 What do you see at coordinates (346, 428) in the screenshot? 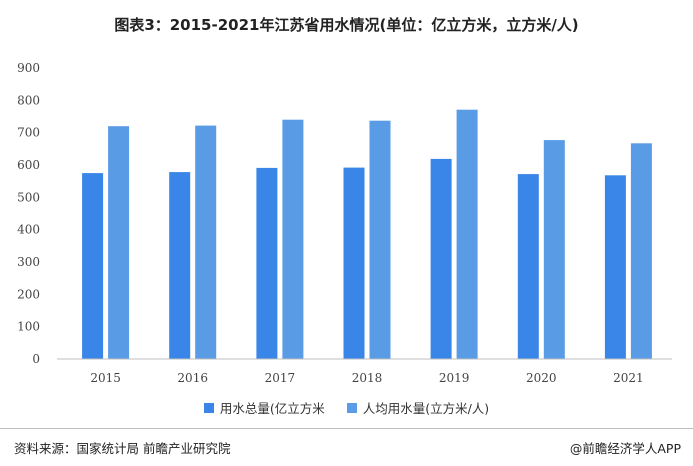
I see `footer-divider` at bounding box center [346, 428].